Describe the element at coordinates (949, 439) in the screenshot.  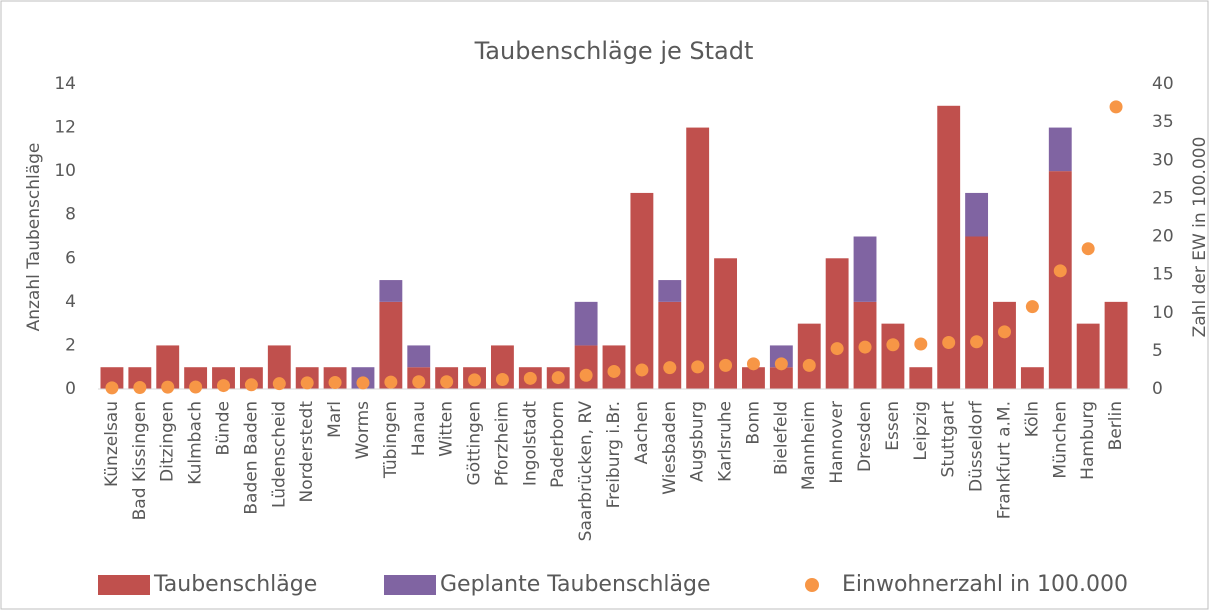
I see `x-tick-label: Stuttgart` at that location.